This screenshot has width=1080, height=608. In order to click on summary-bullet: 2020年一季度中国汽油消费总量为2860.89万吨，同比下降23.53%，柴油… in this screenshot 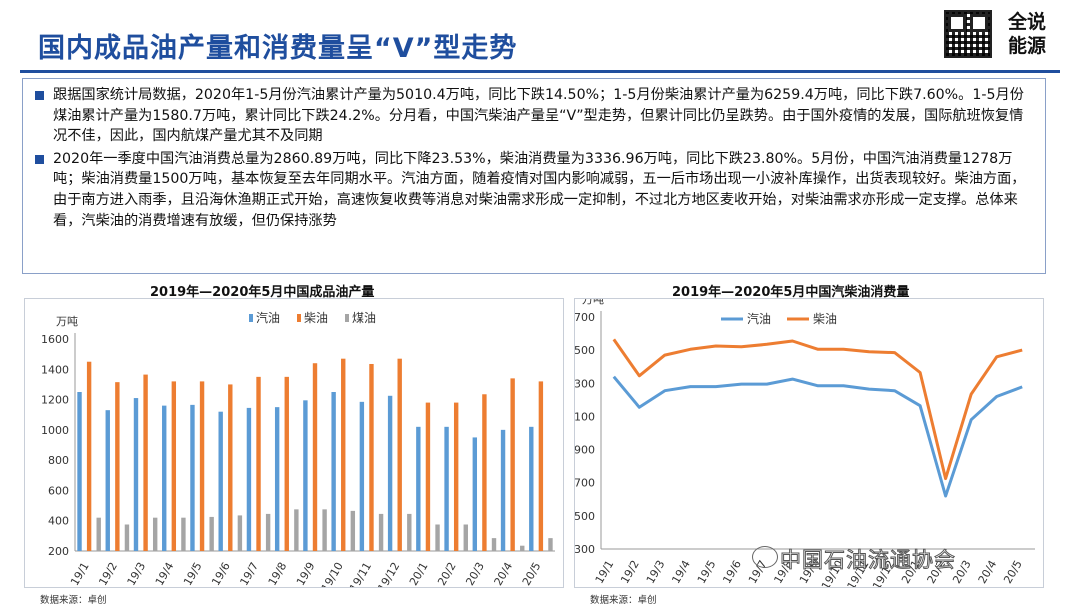, I will do `click(535, 190)`.